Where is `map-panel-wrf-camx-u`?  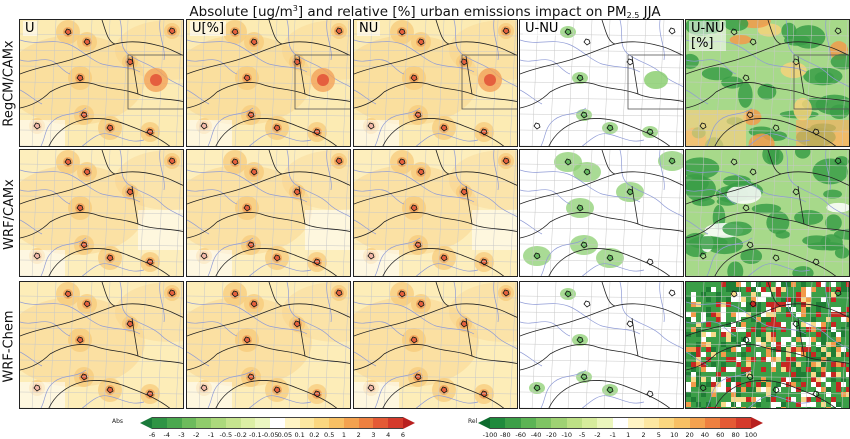 map-panel-wrf-camx-u is located at coordinates (101, 213).